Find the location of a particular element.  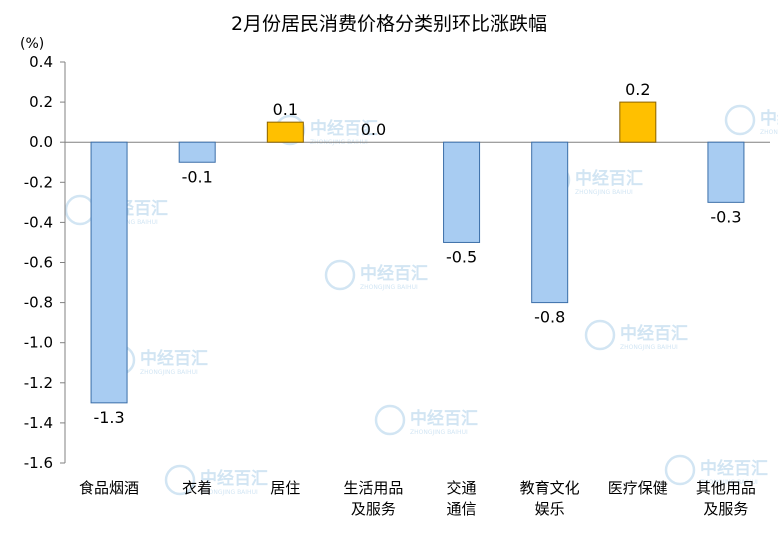

chart-title: 2月份居民消费价格分类别环比涨跌幅 is located at coordinates (389, 24).